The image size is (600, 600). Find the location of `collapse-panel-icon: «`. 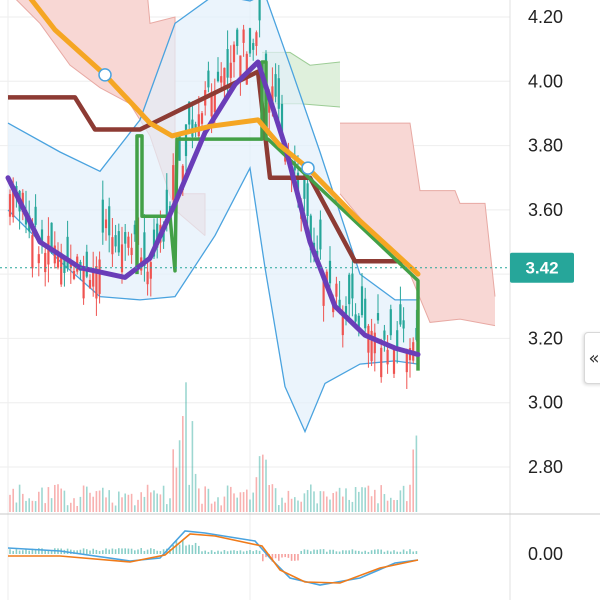

collapse-panel-icon: « is located at coordinates (592, 358).